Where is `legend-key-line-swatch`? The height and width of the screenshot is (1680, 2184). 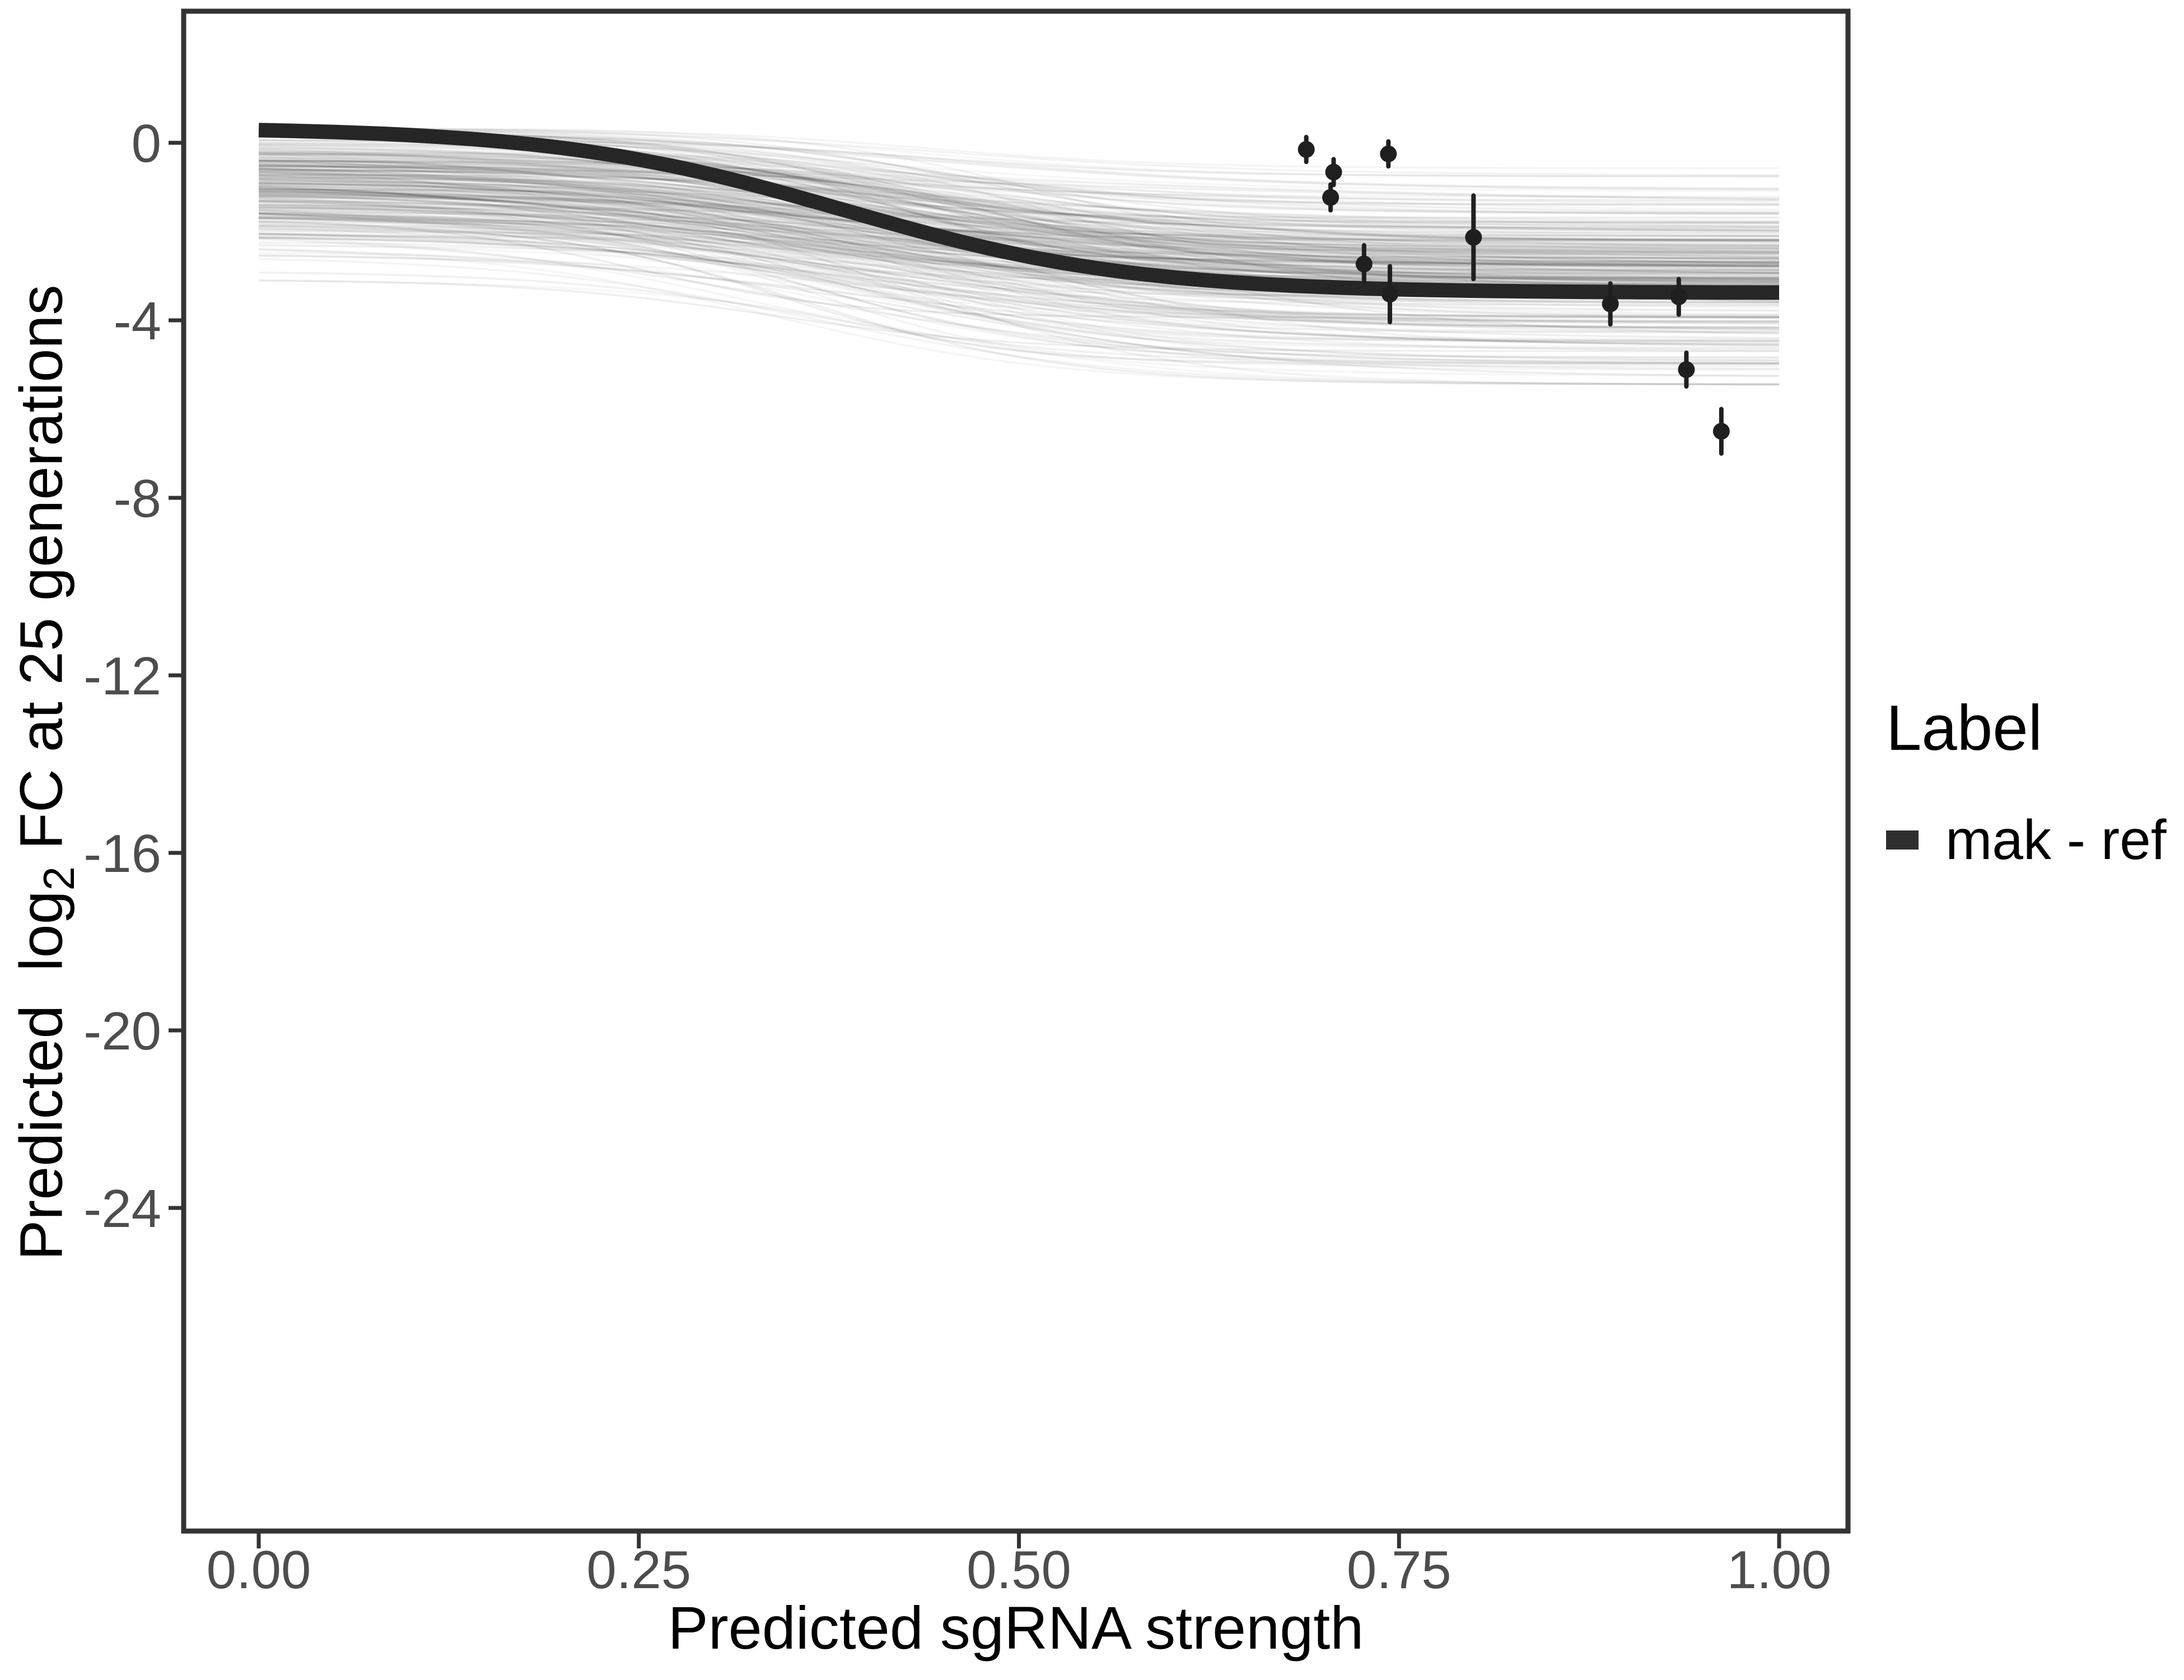
legend-key-line-swatch is located at coordinates (1903, 840).